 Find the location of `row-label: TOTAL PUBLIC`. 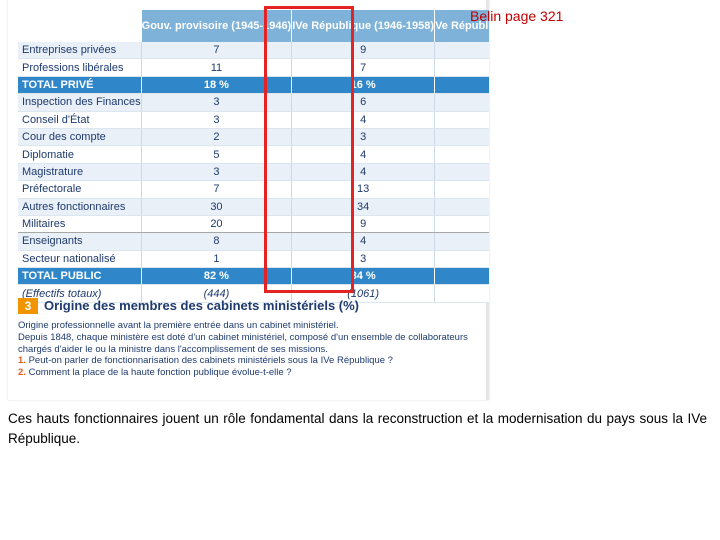

row-label: TOTAL PUBLIC is located at coordinates (80, 276).